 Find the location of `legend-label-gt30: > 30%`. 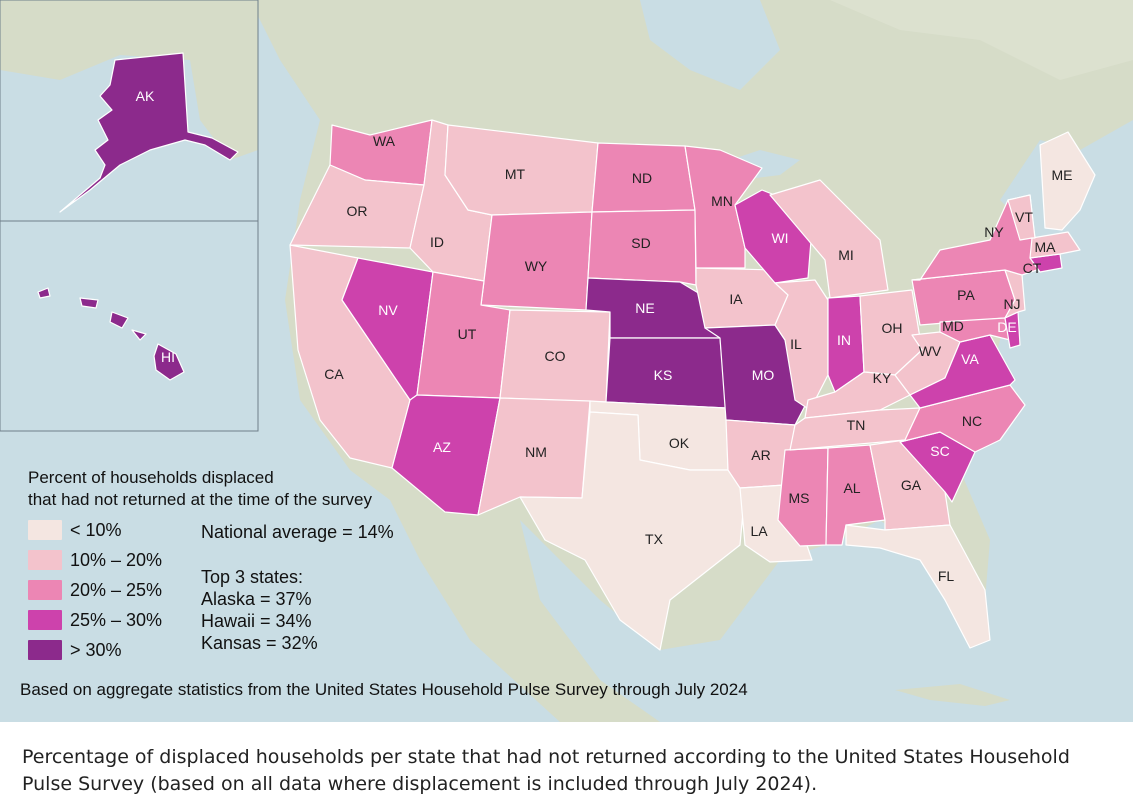

legend-label-gt30: > 30% is located at coordinates (96, 649).